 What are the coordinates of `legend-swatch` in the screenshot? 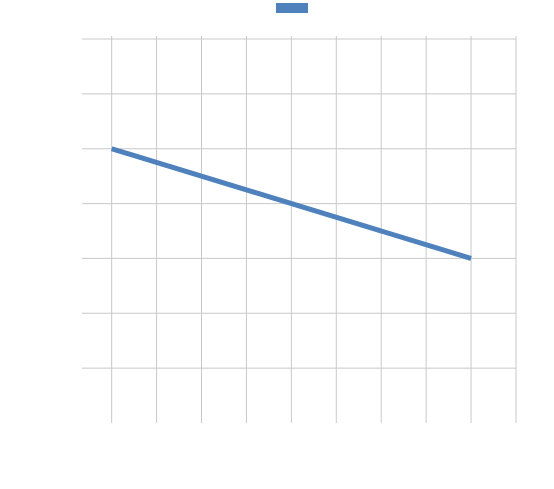 It's located at (292, 8).